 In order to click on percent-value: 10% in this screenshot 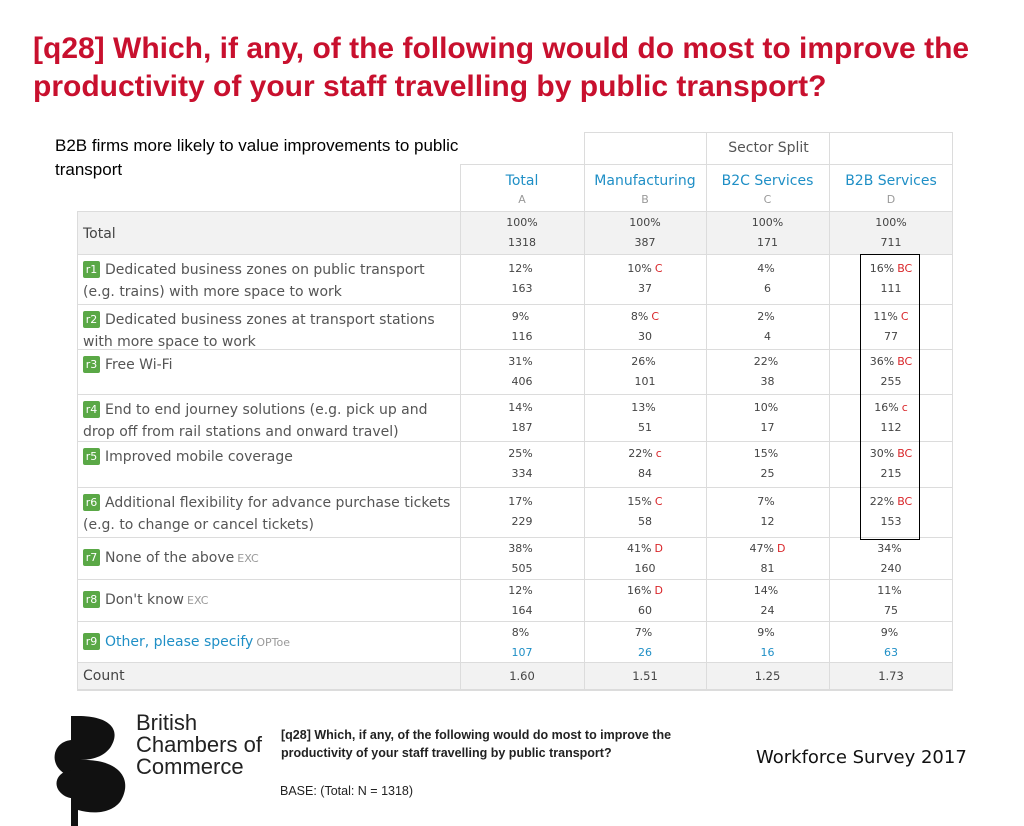, I will do `click(767, 408)`.